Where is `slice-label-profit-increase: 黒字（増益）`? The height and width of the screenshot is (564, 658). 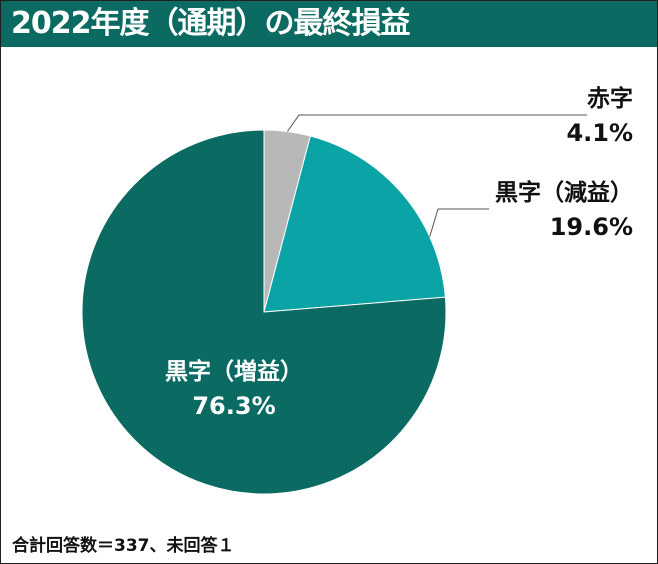
slice-label-profit-increase: 黒字（増益） is located at coordinates (234, 371).